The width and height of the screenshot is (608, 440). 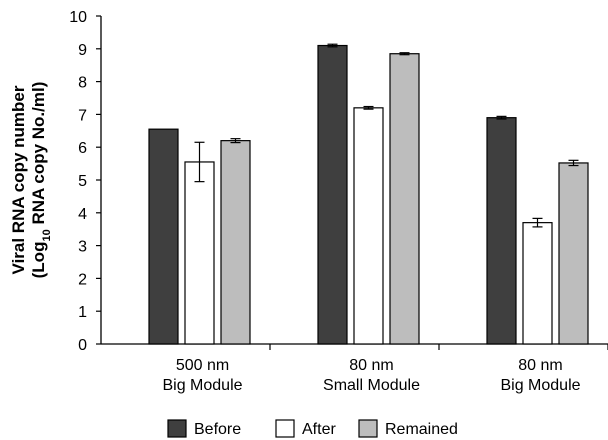 I want to click on x-category-label-2-0: 80 nm, so click(x=540, y=365).